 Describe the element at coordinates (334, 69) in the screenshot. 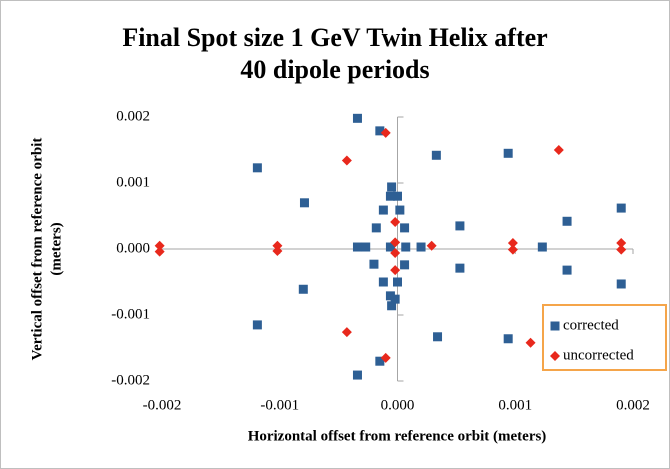

I see `chart-subtitle: 40 dipole periods` at that location.